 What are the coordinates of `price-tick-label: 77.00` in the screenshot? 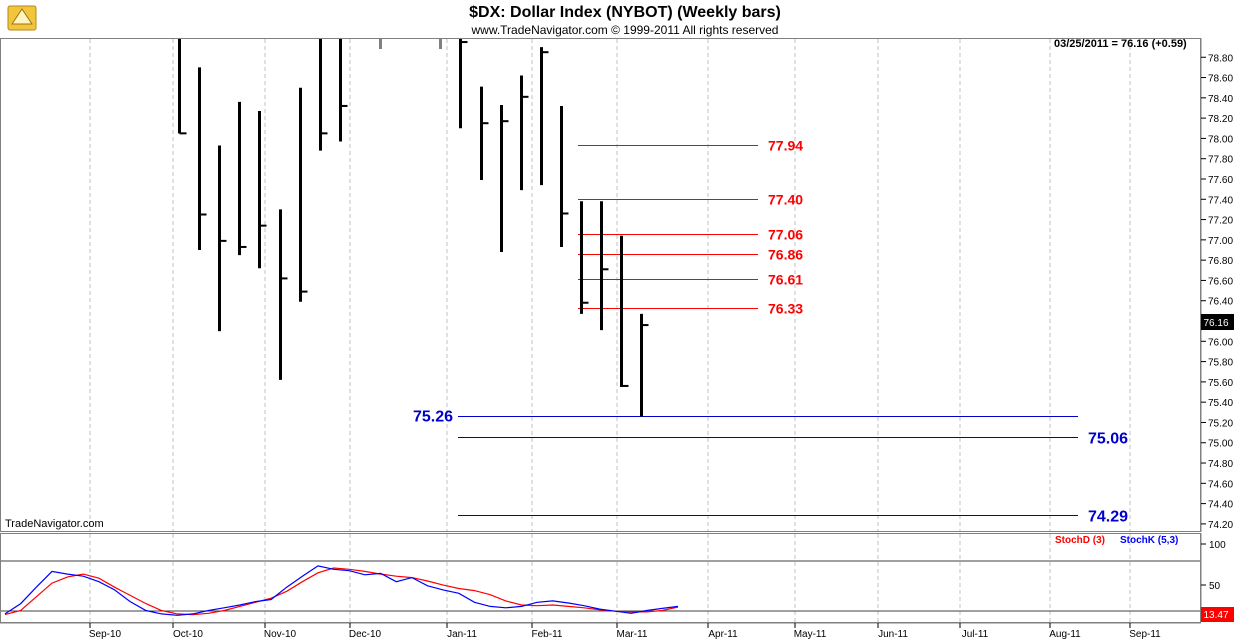 It's located at (1220, 241).